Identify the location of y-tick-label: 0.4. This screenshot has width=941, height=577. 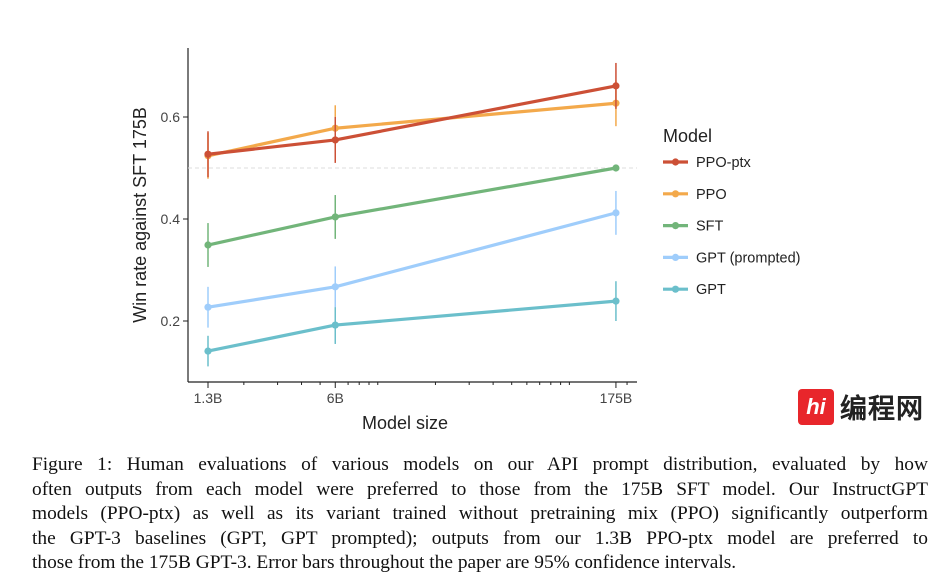
(171, 219).